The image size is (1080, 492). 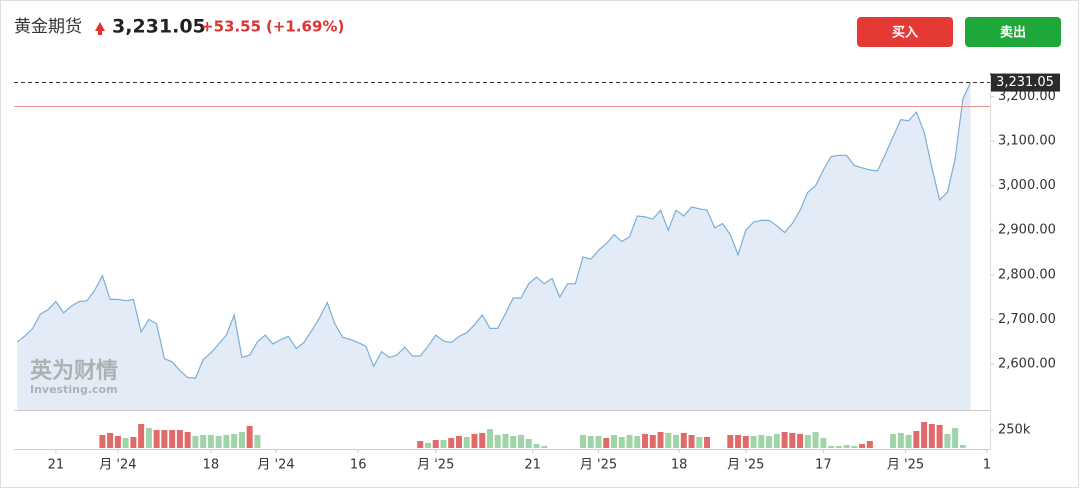 I want to click on x-tick-label: 17, so click(x=823, y=465).